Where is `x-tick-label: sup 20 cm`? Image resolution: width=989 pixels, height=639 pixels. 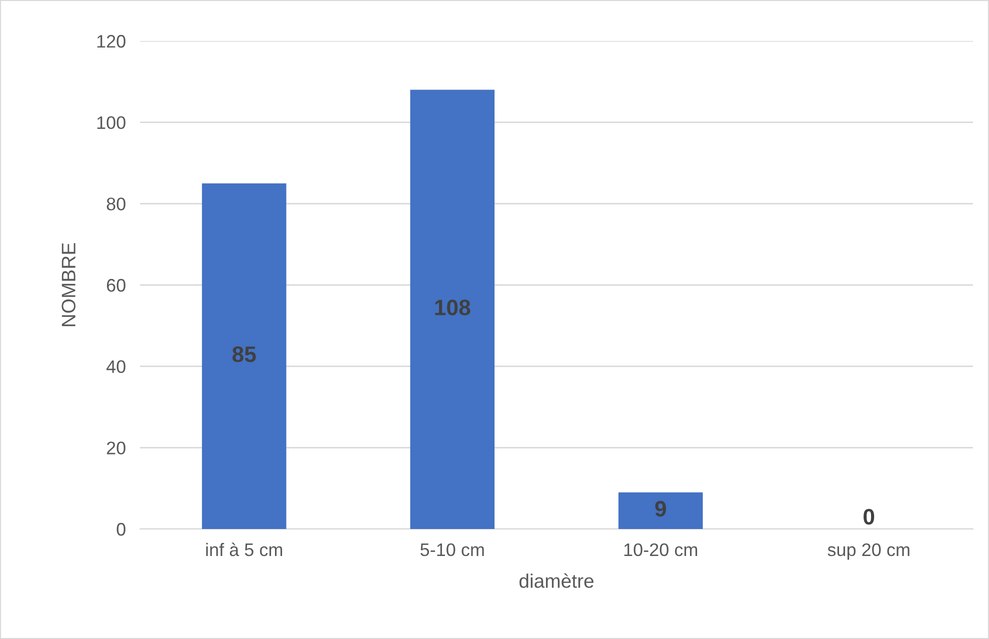 x-tick-label: sup 20 cm is located at coordinates (869, 551).